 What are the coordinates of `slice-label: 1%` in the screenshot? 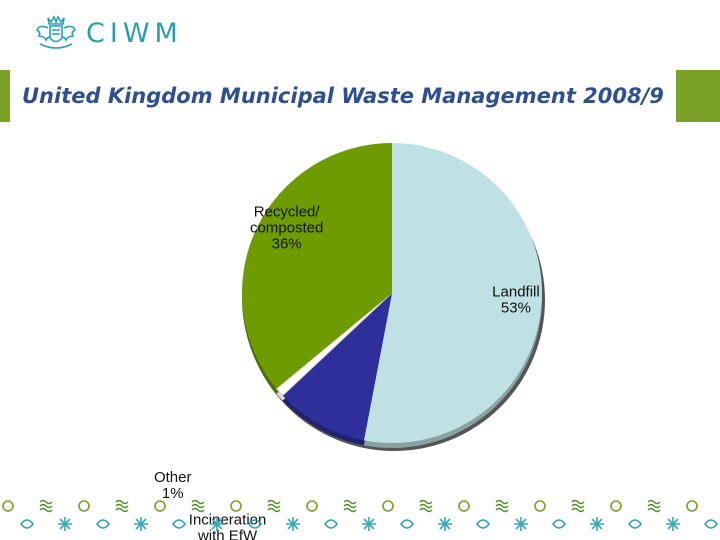 It's located at (173, 493).